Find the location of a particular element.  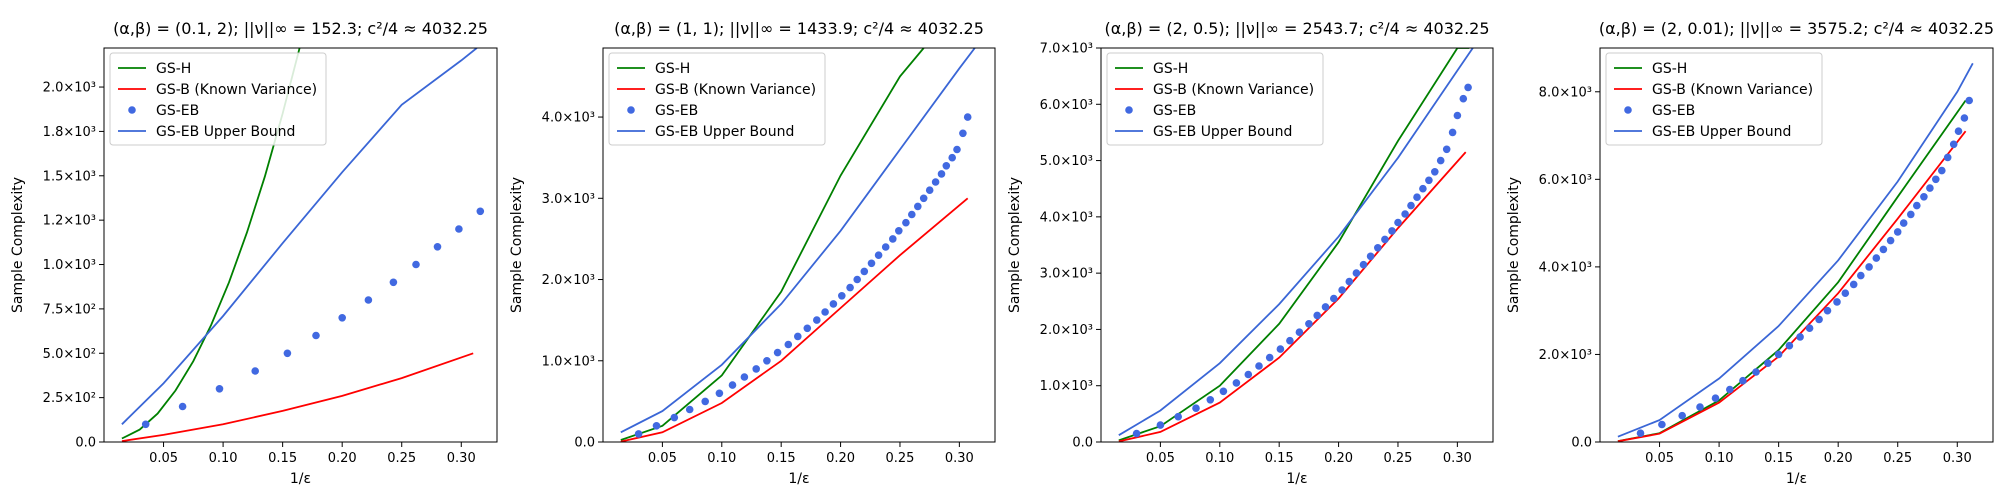

y-tick-label: 8.0×10³ is located at coordinates (1565, 92).